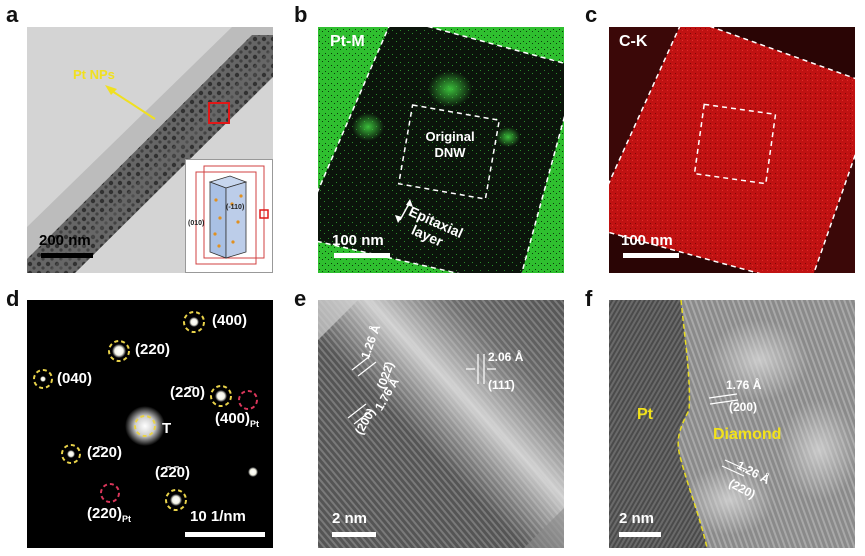 The image size is (865, 556). What do you see at coordinates (506, 357) in the screenshot?
I see `d-spacing-206: 2.06 Å` at bounding box center [506, 357].